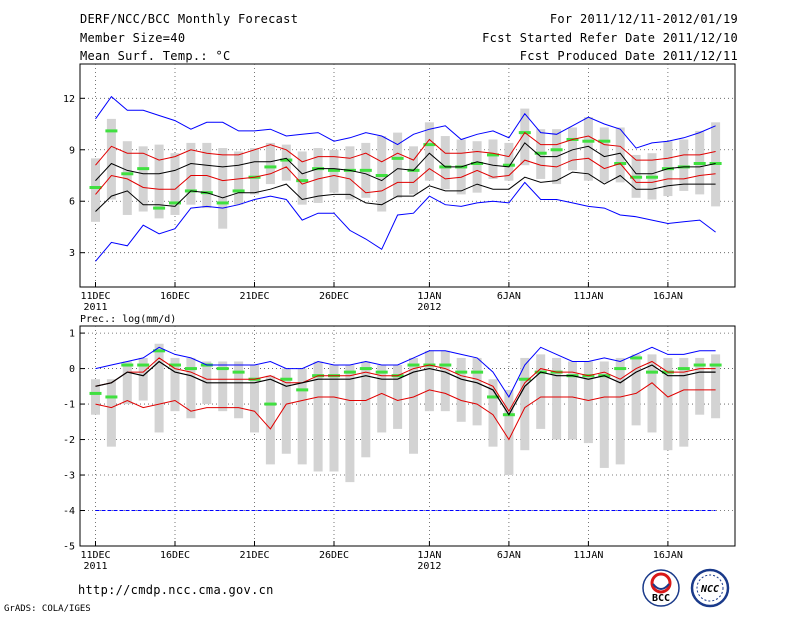  Describe the element at coordinates (588, 555) in the screenshot. I see `x-tick-label: 11JAN` at that location.